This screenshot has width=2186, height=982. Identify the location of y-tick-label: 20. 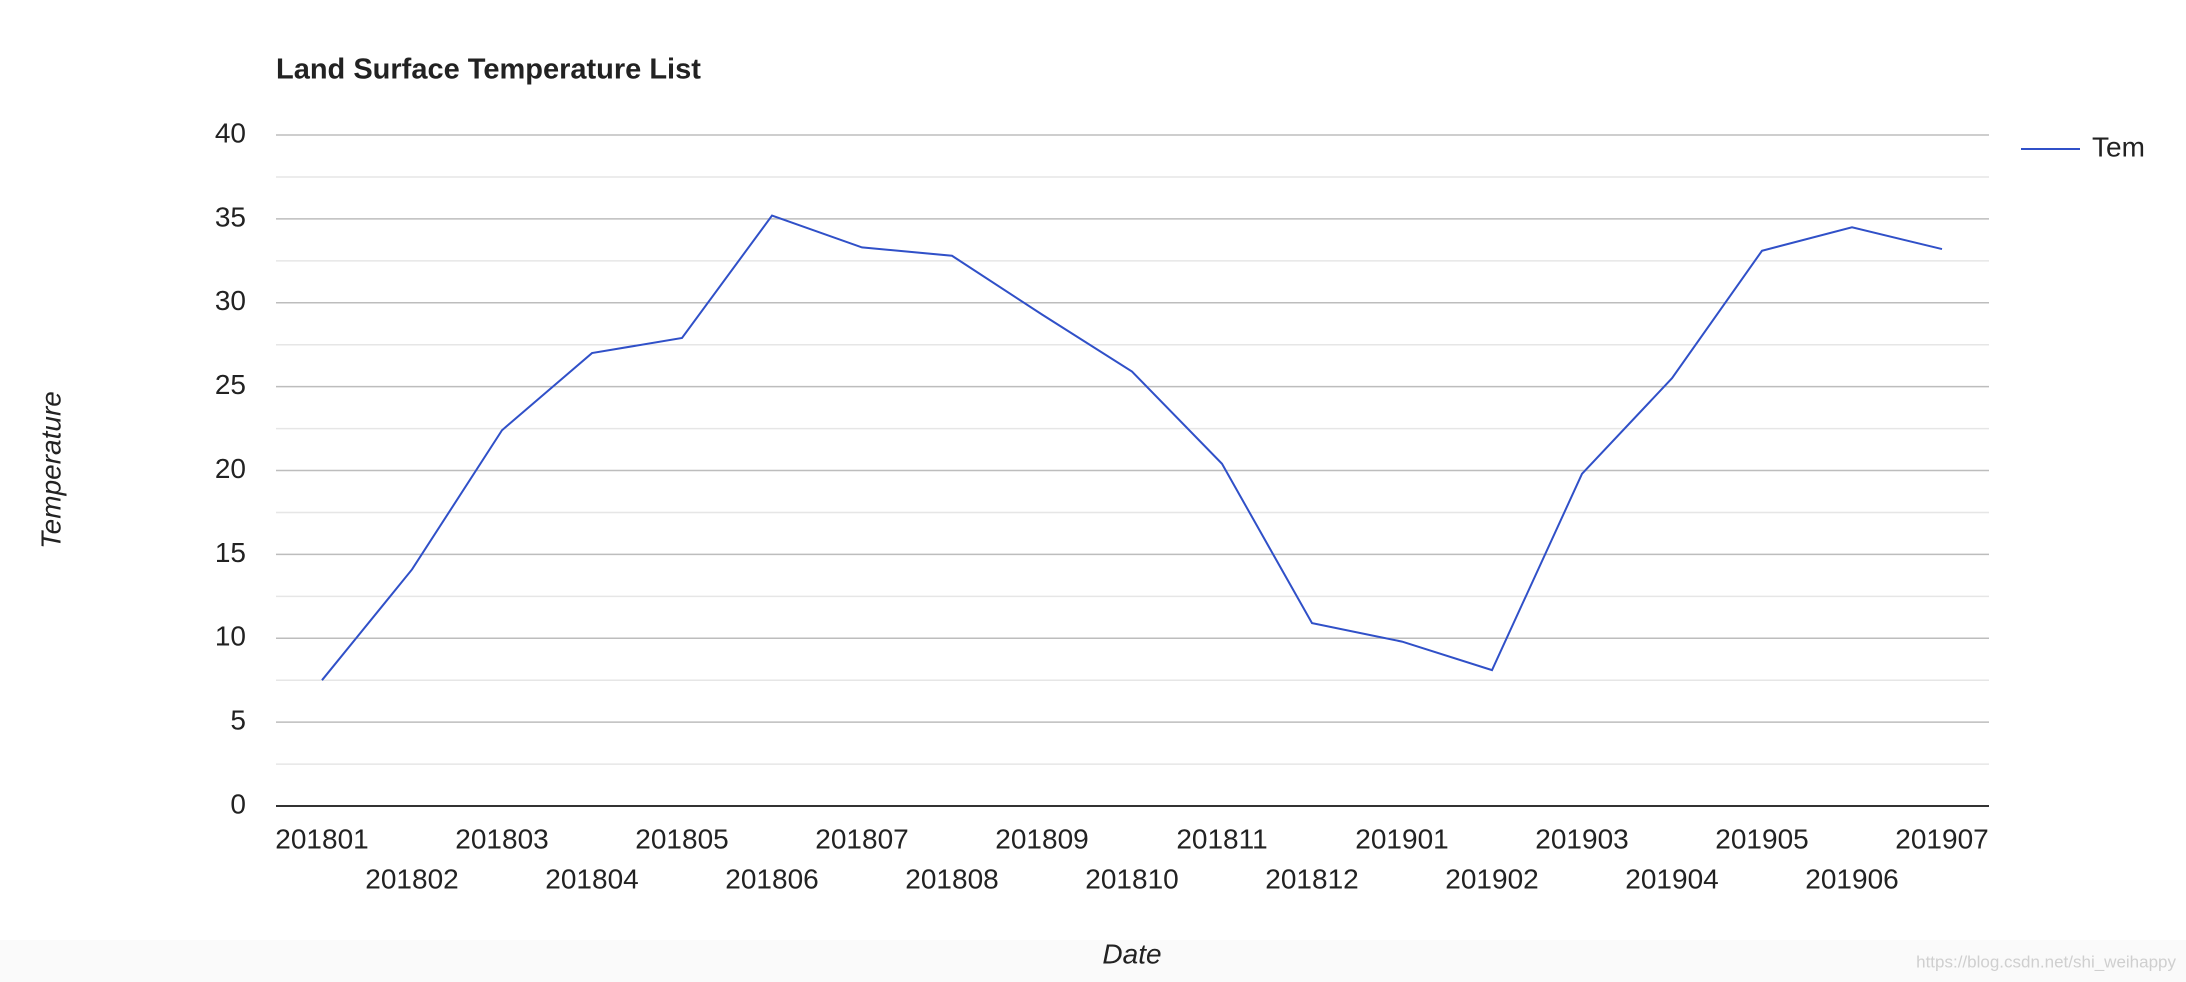
(230, 468).